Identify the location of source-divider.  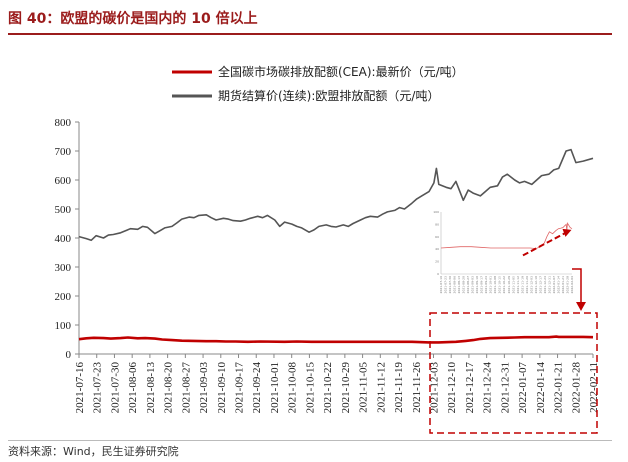
(310, 440).